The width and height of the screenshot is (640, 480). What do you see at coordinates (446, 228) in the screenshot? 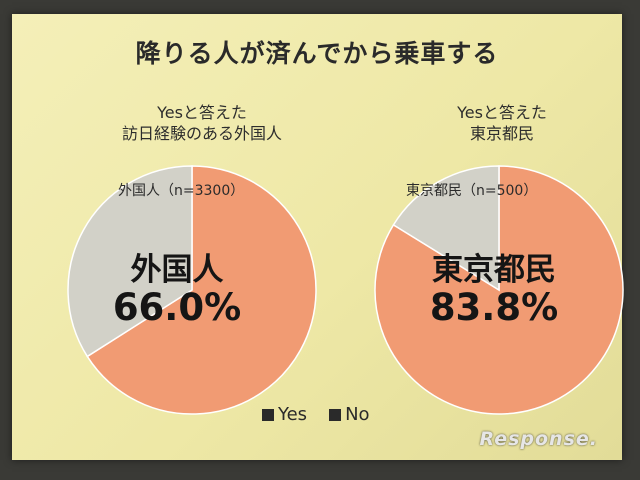
I see `pie-slice-tokyo-residents-no` at bounding box center [446, 228].